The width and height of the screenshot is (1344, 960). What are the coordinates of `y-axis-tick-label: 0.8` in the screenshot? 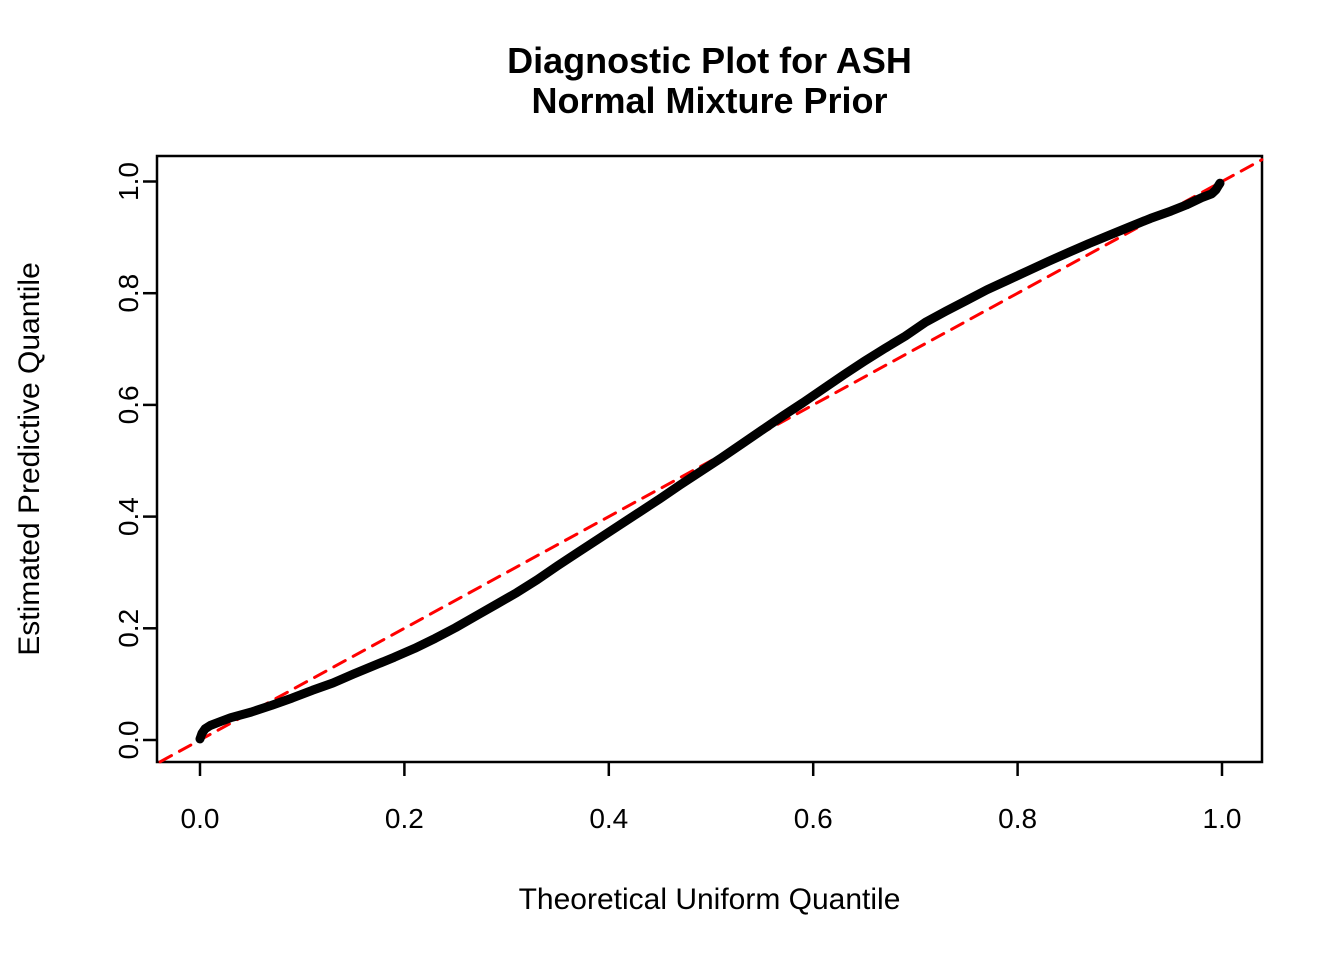 It's located at (128, 293).